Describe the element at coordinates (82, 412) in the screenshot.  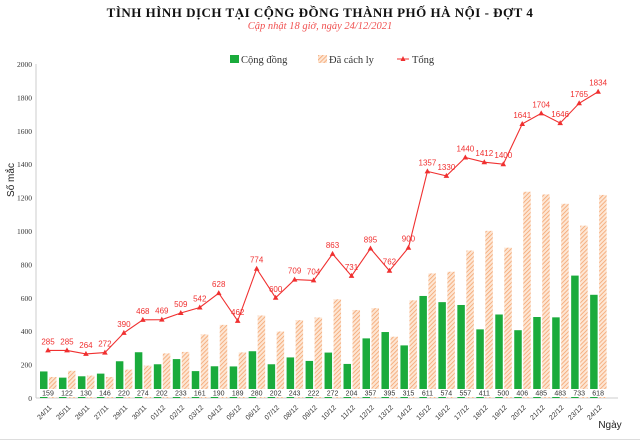
I see `x-tick-label: 26/11` at that location.